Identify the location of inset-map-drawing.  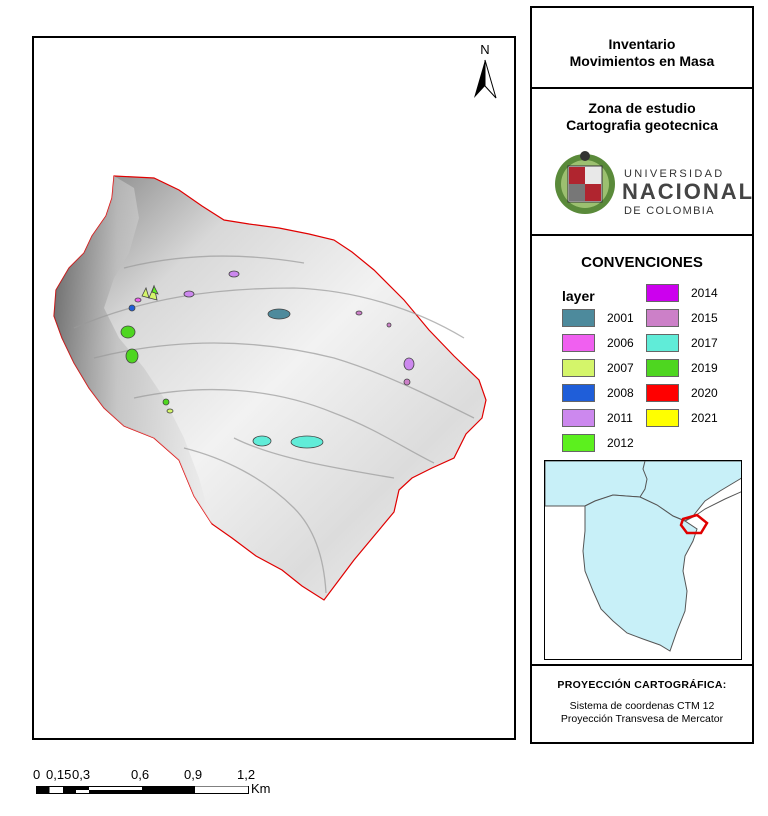
(643, 556).